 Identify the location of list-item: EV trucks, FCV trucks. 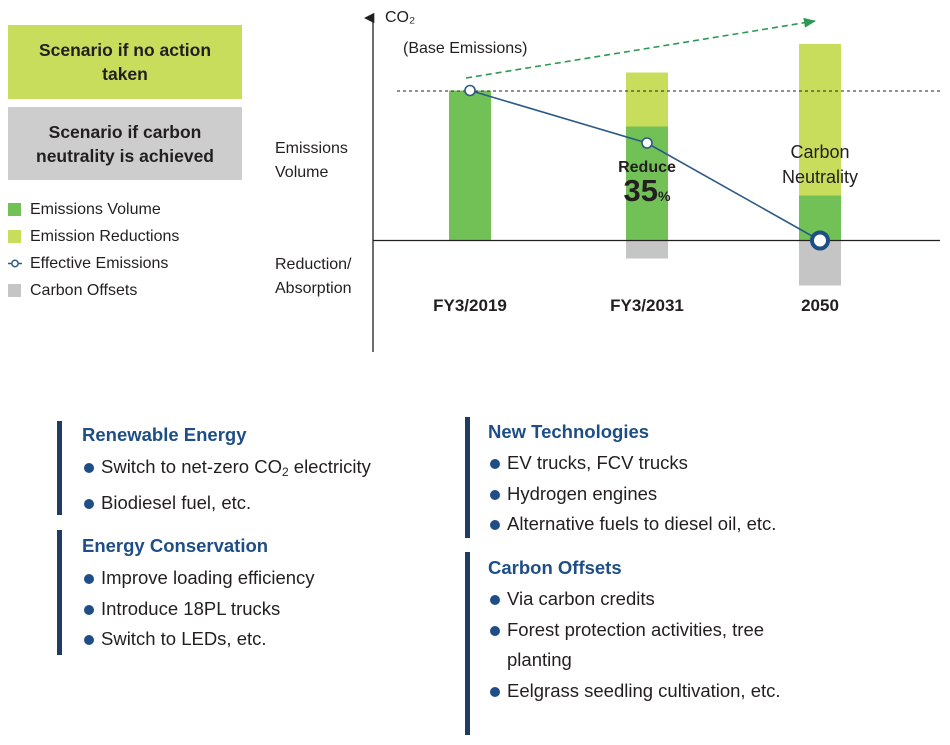
(632, 463).